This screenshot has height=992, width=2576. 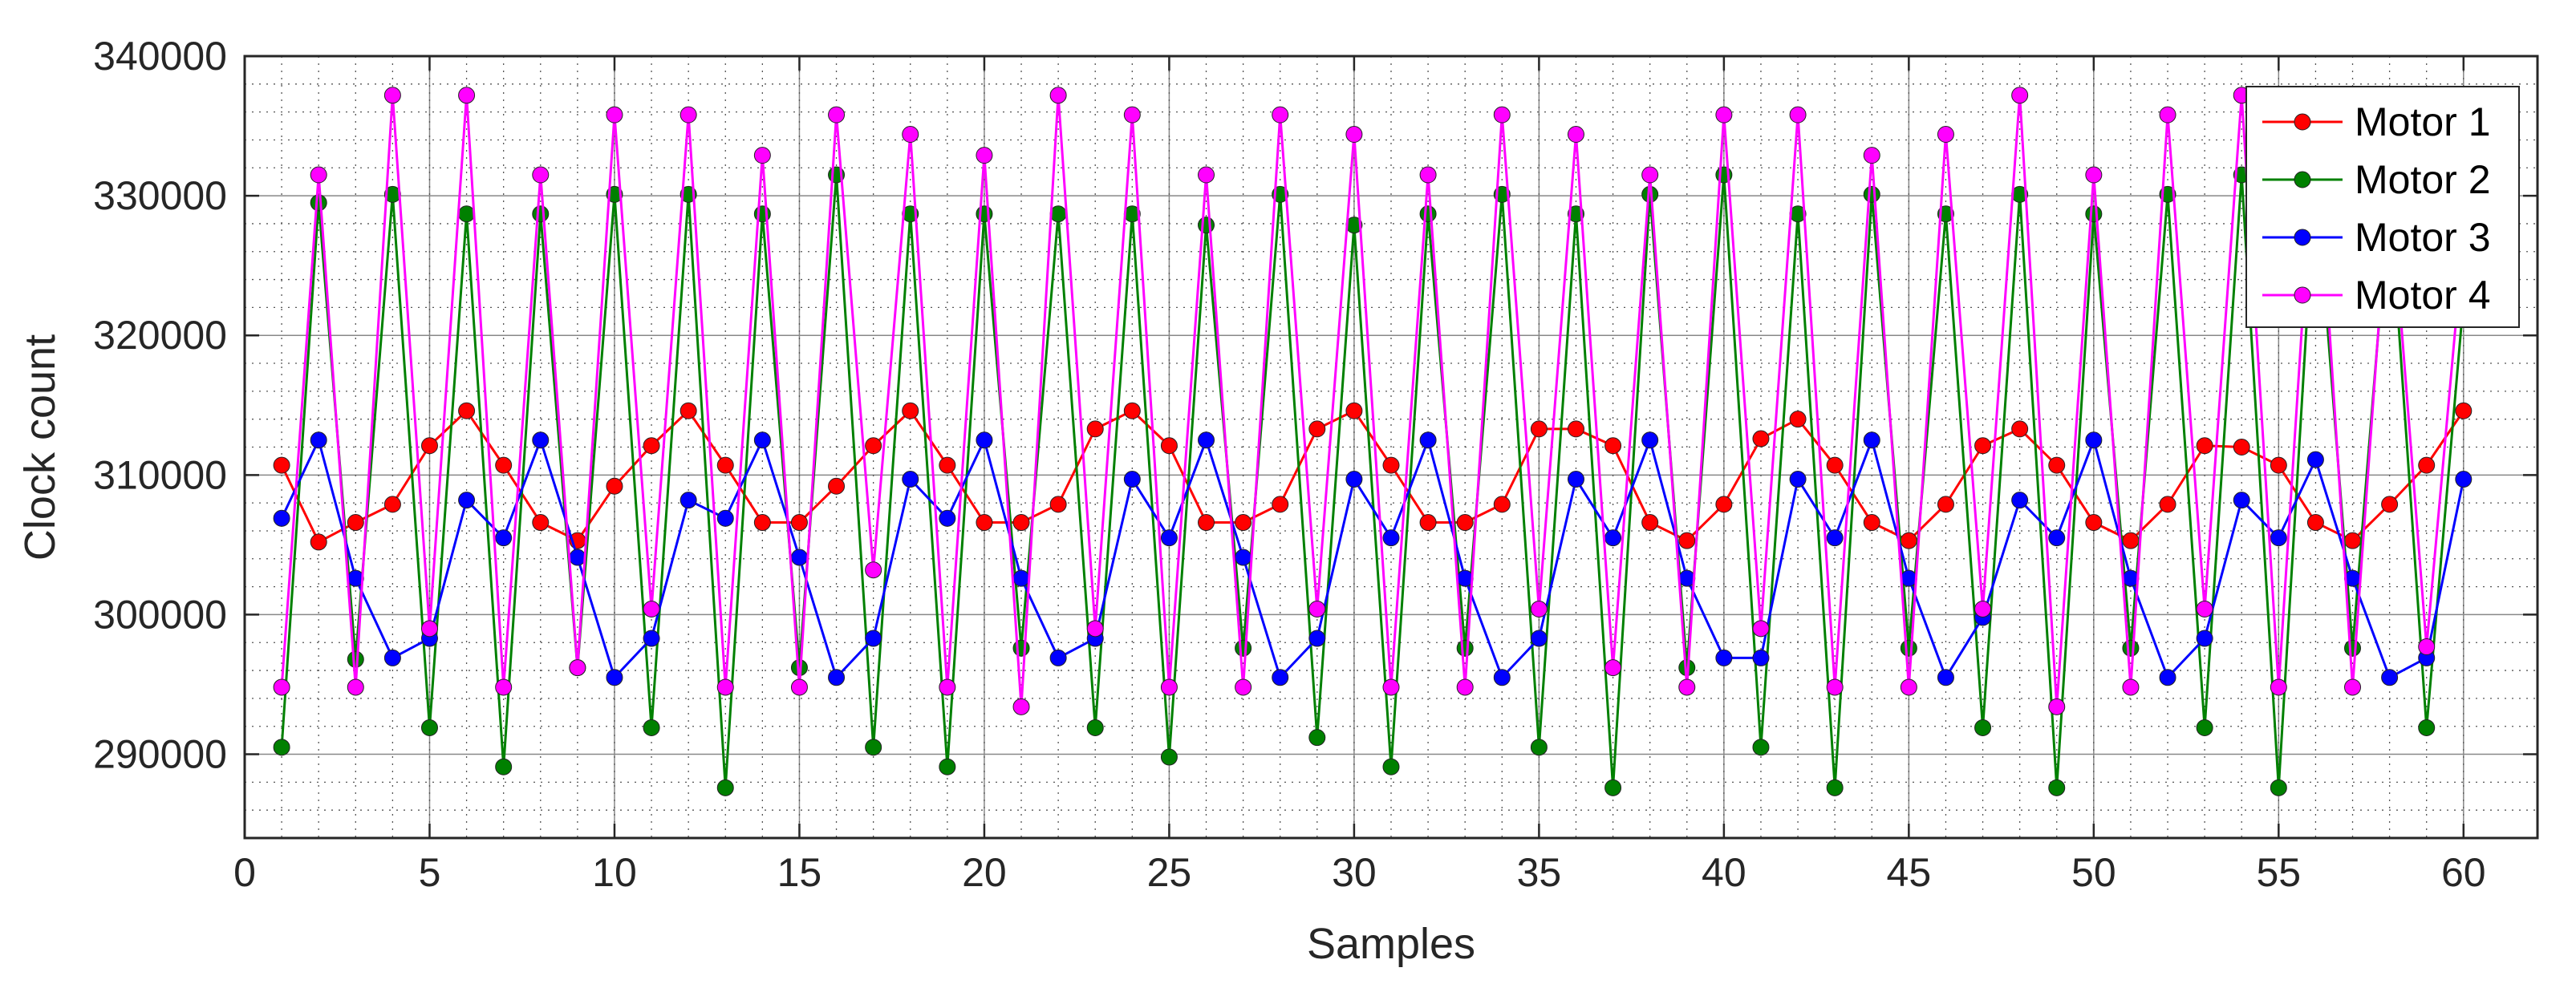 What do you see at coordinates (1169, 873) in the screenshot?
I see `x-tick-label: 25` at bounding box center [1169, 873].